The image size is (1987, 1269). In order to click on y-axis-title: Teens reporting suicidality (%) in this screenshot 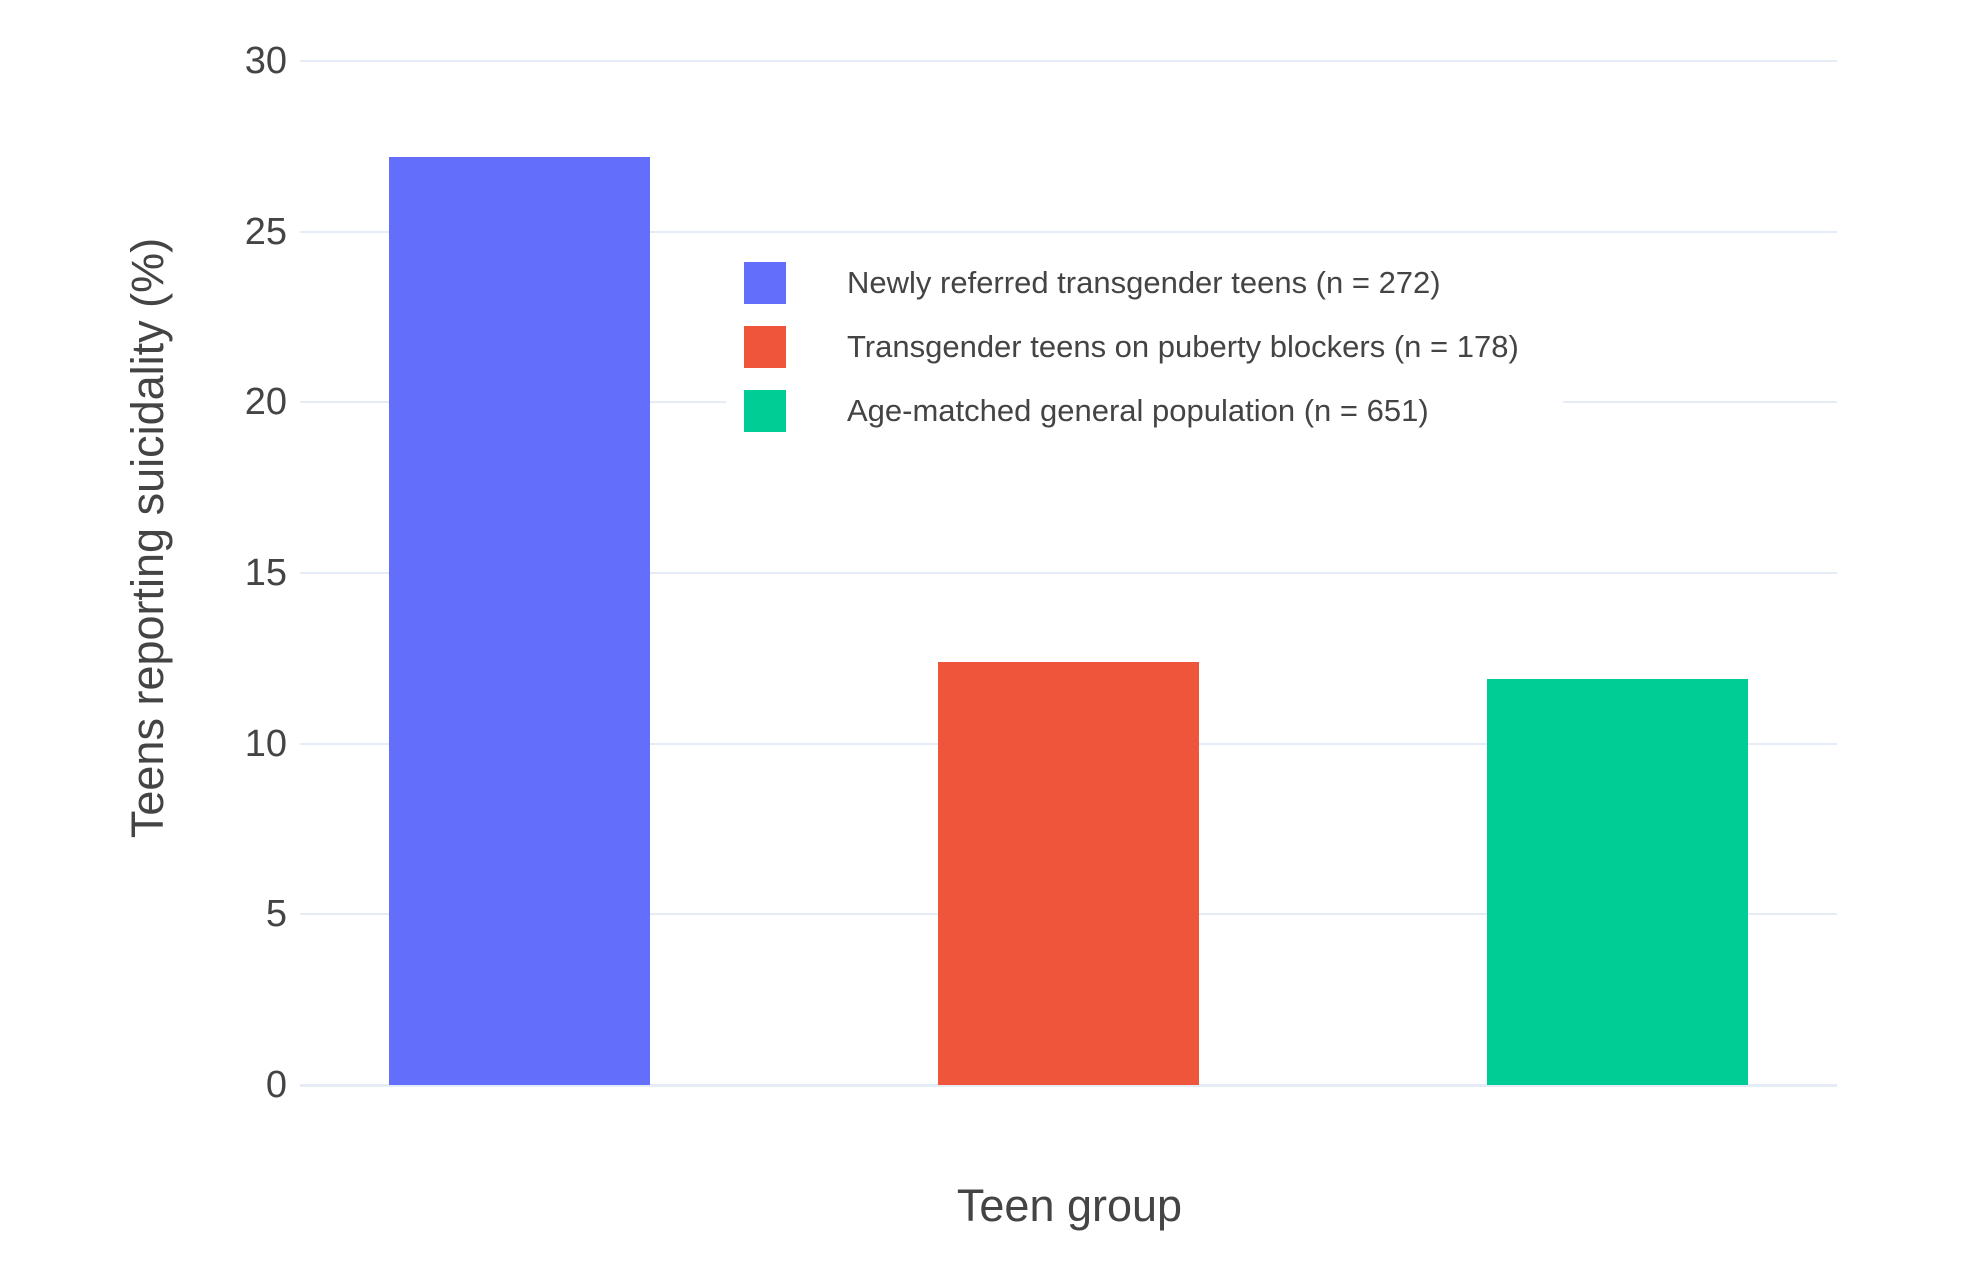, I will do `click(147, 538)`.